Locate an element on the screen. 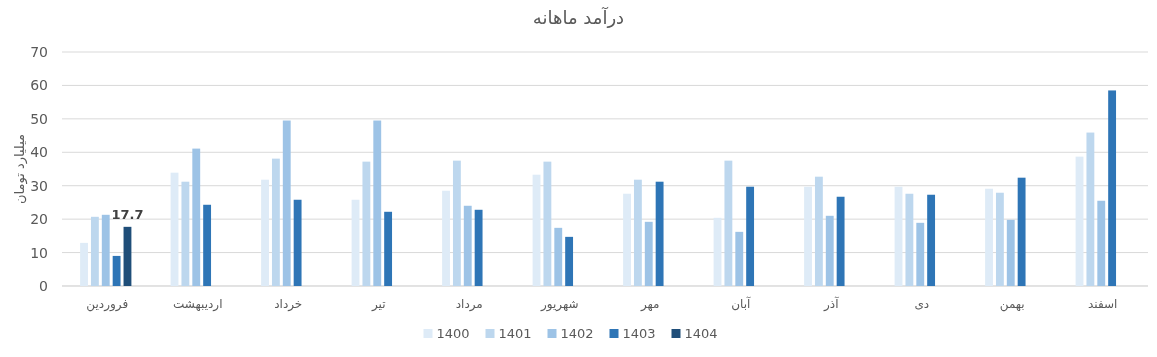  x-tick-label: دی is located at coordinates (922, 304).